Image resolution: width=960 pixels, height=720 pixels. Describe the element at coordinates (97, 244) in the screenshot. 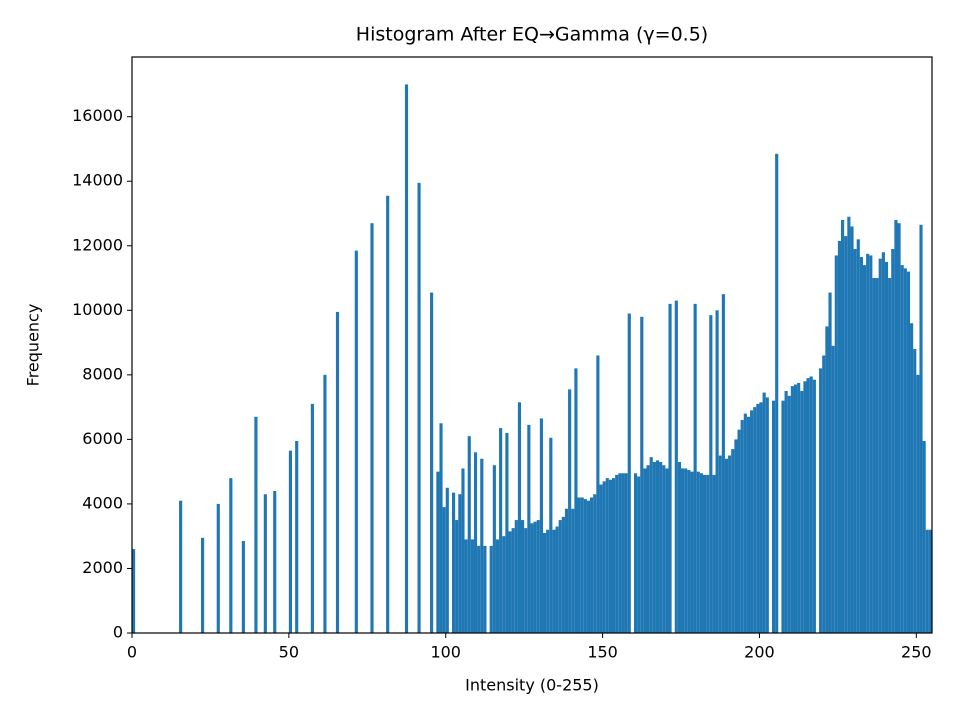

I see `y-tick-label: 12000` at that location.